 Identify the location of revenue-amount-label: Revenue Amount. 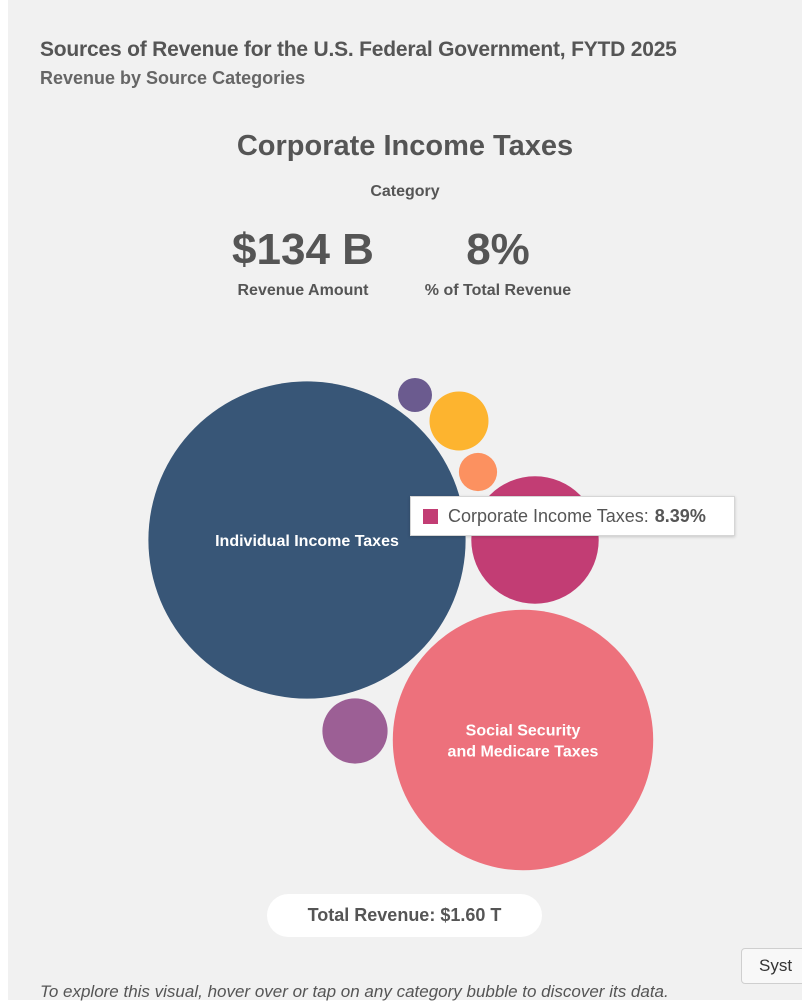
(303, 290).